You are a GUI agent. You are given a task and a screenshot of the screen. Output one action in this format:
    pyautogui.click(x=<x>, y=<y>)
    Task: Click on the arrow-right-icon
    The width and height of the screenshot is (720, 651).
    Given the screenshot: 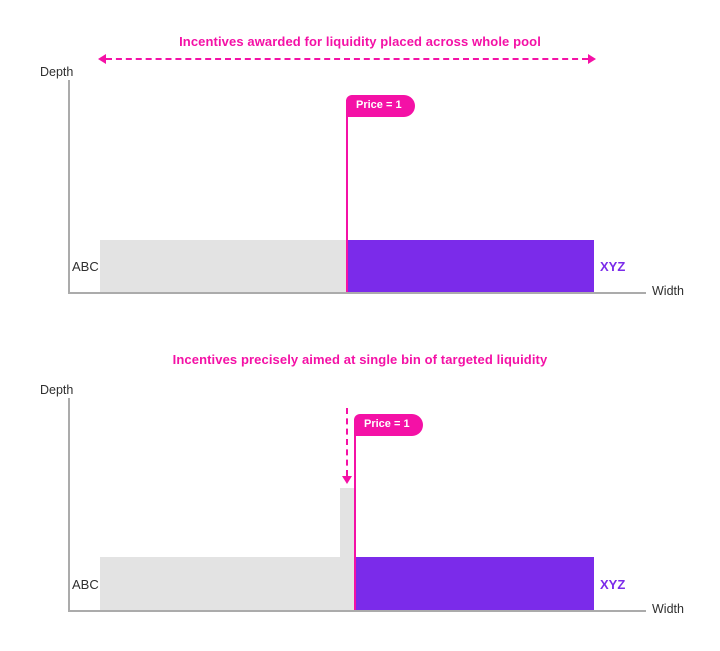 What is the action you would take?
    pyautogui.click(x=592, y=59)
    